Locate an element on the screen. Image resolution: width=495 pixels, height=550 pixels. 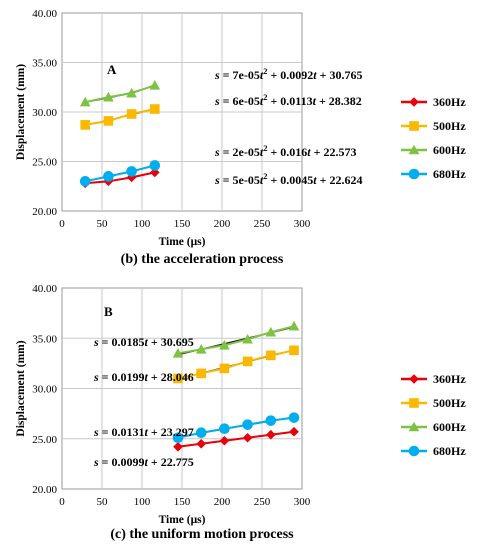
equation-part: + 30.695 is located at coordinates (171, 342).